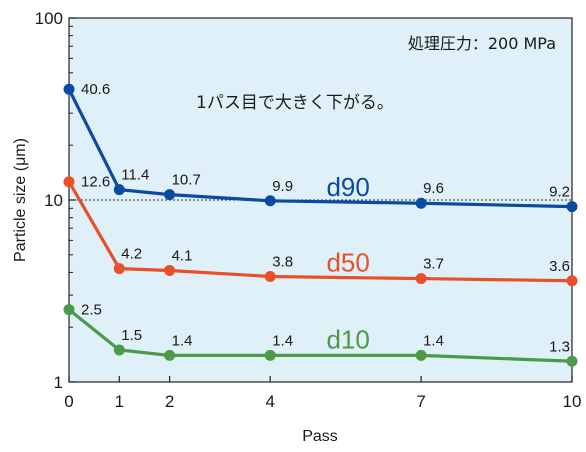 The image size is (586, 452). Describe the element at coordinates (322, 393) in the screenshot. I see `x-axis: 0 1 2 4 7 10` at that location.